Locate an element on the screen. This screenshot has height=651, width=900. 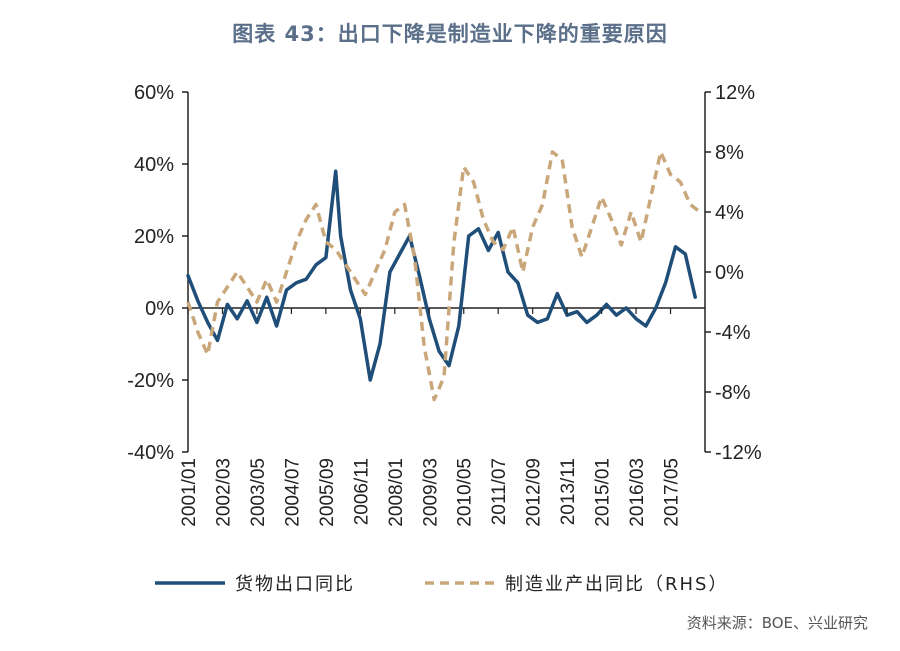
x-tick-label: 2011/07 is located at coordinates (499, 491).